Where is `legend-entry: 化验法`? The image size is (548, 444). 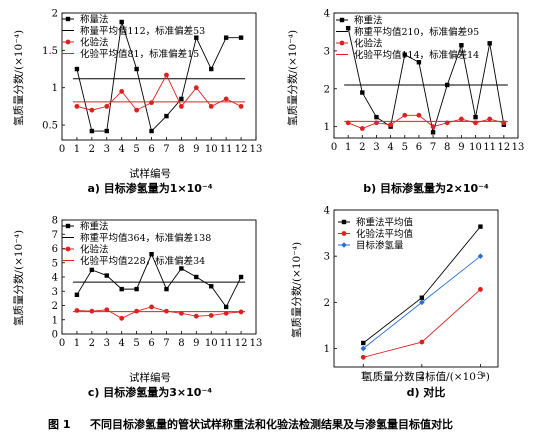 legend-entry: 化验法 is located at coordinates (368, 44).